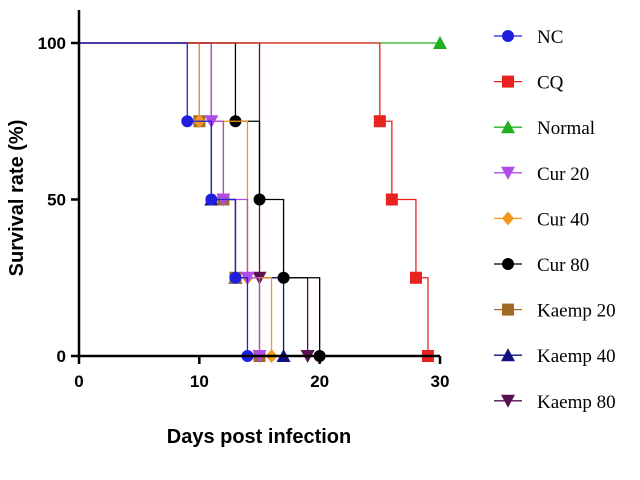 This screenshot has width=640, height=480. I want to click on legend-item: Kaemp 40, so click(555, 356).